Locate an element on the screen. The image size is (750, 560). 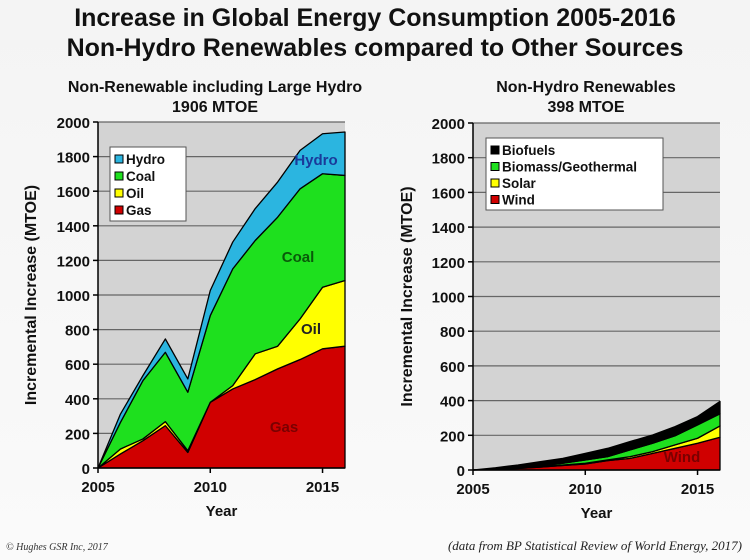
legend-item: Solar is located at coordinates (519, 183).